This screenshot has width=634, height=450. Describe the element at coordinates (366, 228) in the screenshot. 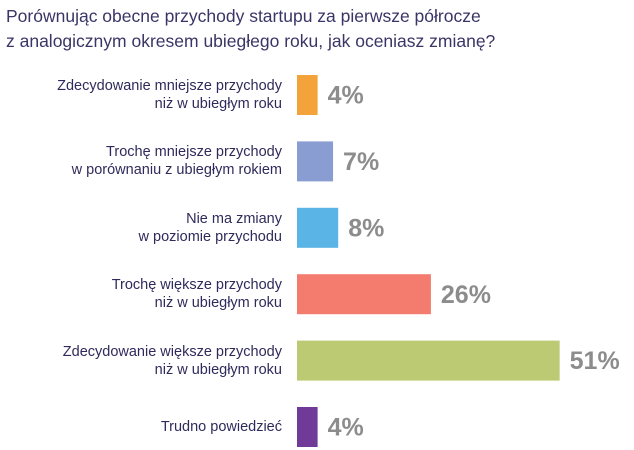

I see `value-label: 8%` at that location.